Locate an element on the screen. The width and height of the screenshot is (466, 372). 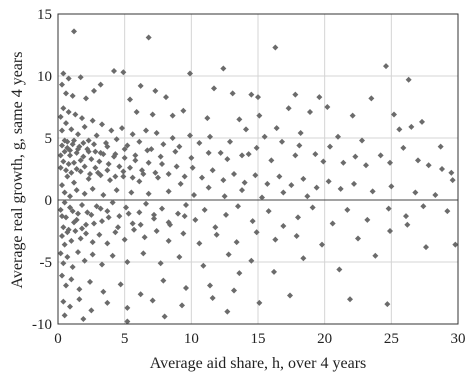
x-tick-label-3: 15 is located at coordinates (258, 339).